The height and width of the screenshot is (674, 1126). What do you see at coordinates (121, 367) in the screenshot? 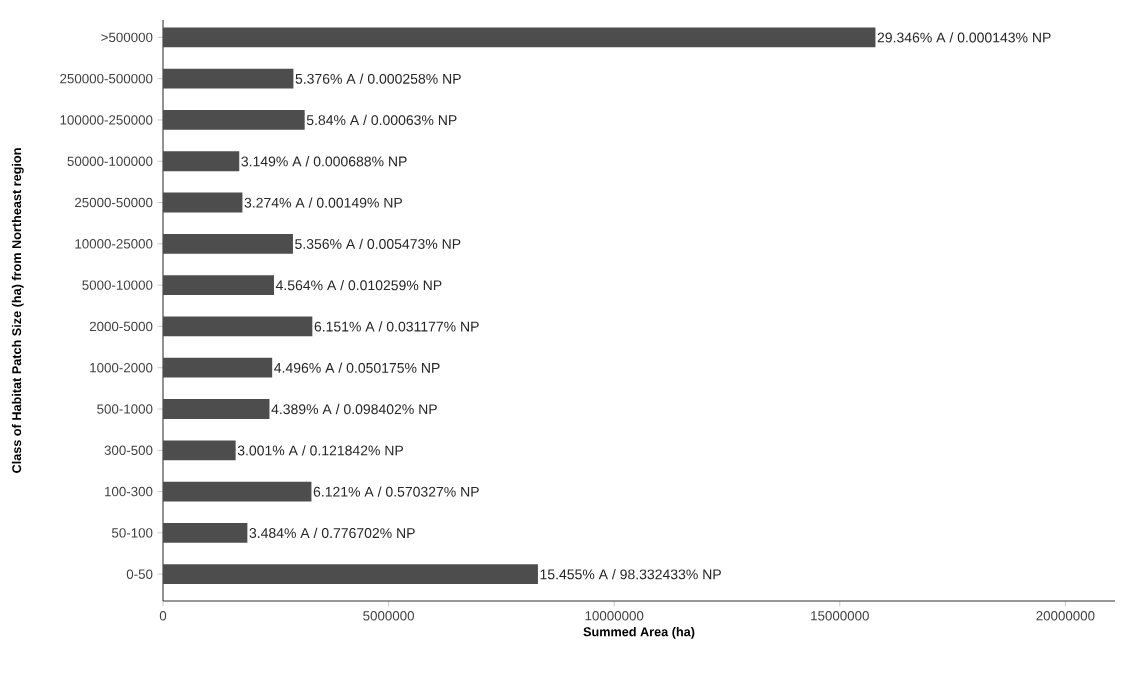
I see `y-tick-label: 1000-2000` at bounding box center [121, 367].